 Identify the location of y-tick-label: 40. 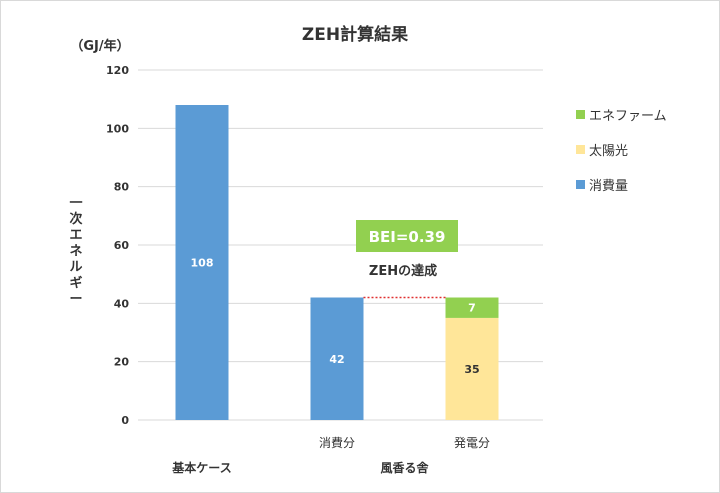
(122, 303).